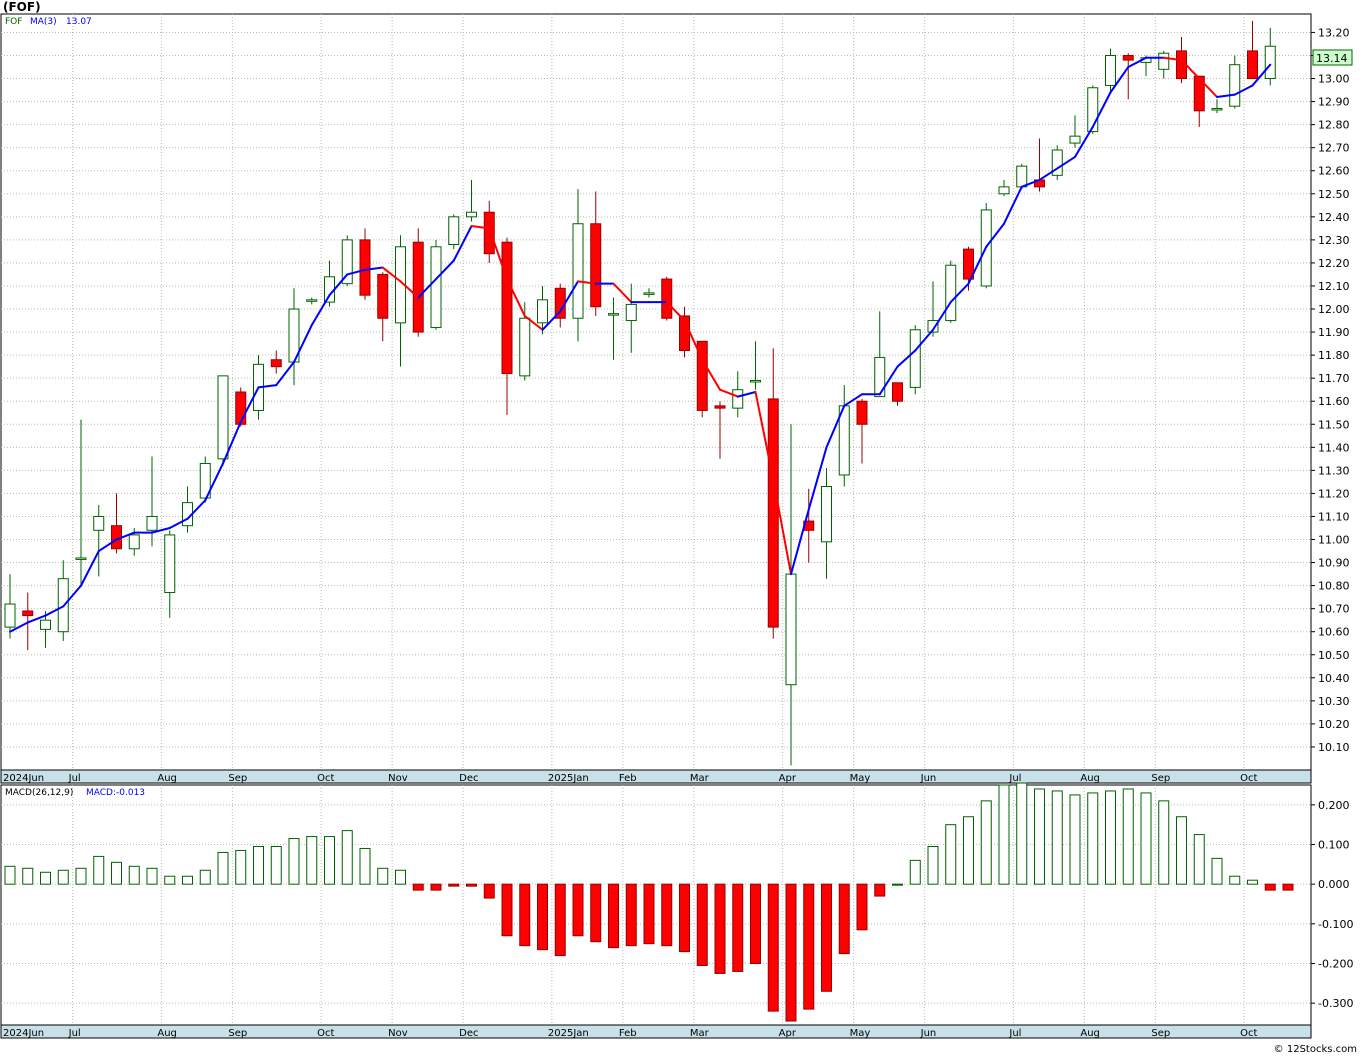 The height and width of the screenshot is (1056, 1360). What do you see at coordinates (468, 1033) in the screenshot?
I see `month-label: Dec` at bounding box center [468, 1033].